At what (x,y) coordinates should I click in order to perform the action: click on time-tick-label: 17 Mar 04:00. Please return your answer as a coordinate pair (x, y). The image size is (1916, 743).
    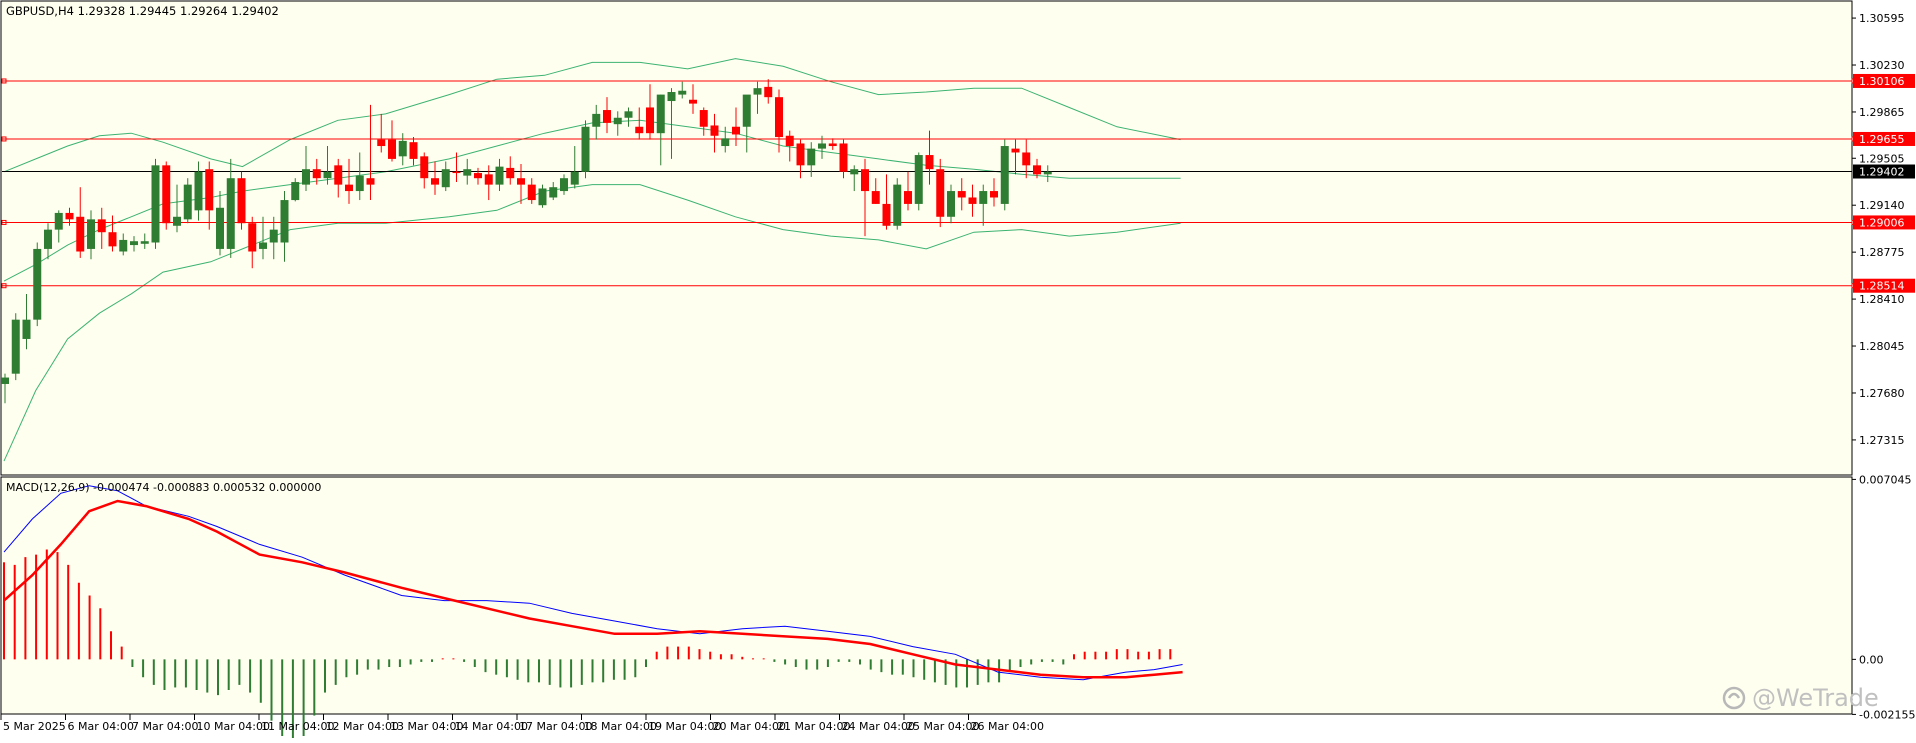
    Looking at the image, I should click on (555, 726).